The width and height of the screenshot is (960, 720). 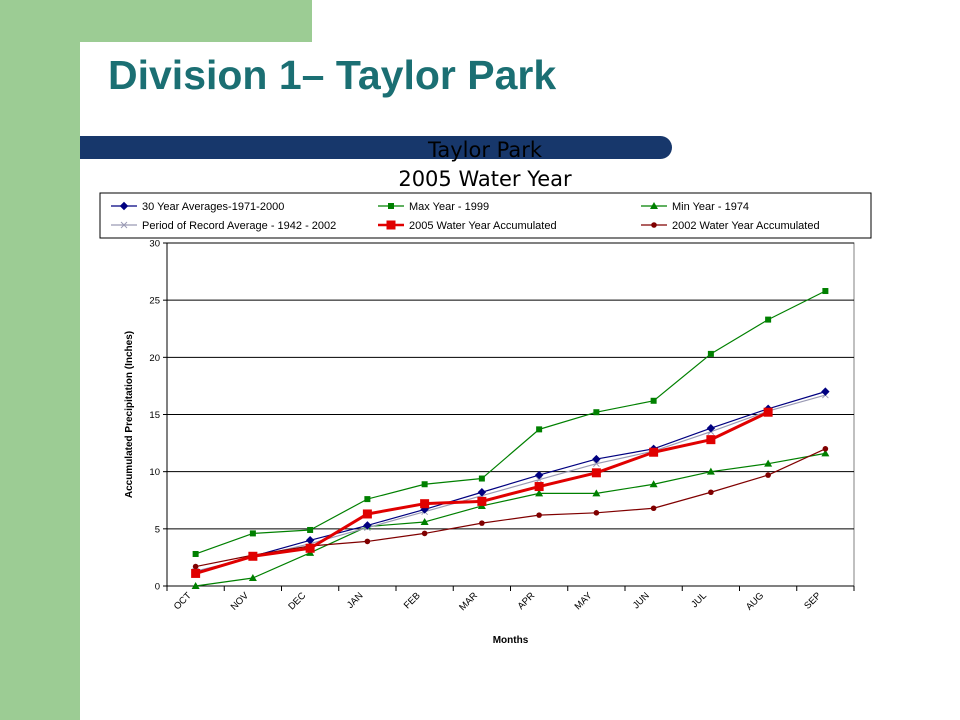 What do you see at coordinates (154, 358) in the screenshot?
I see `y-tick-label: 20` at bounding box center [154, 358].